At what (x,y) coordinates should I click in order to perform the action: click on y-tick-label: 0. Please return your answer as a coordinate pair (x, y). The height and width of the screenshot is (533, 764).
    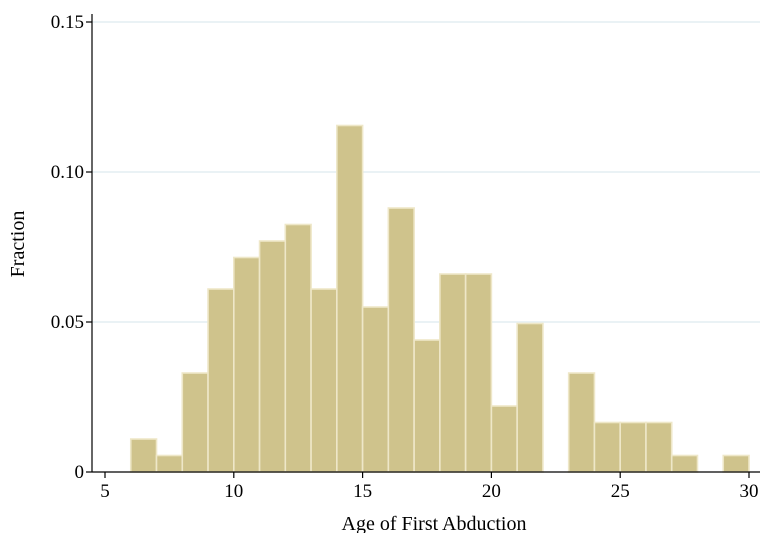
    Looking at the image, I should click on (80, 472).